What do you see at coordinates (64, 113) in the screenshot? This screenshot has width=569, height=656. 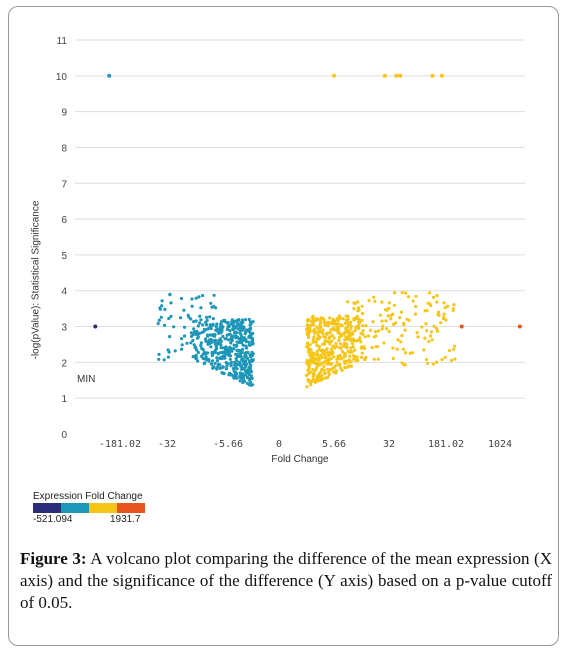 I see `y-tick-label: 9` at bounding box center [64, 113].